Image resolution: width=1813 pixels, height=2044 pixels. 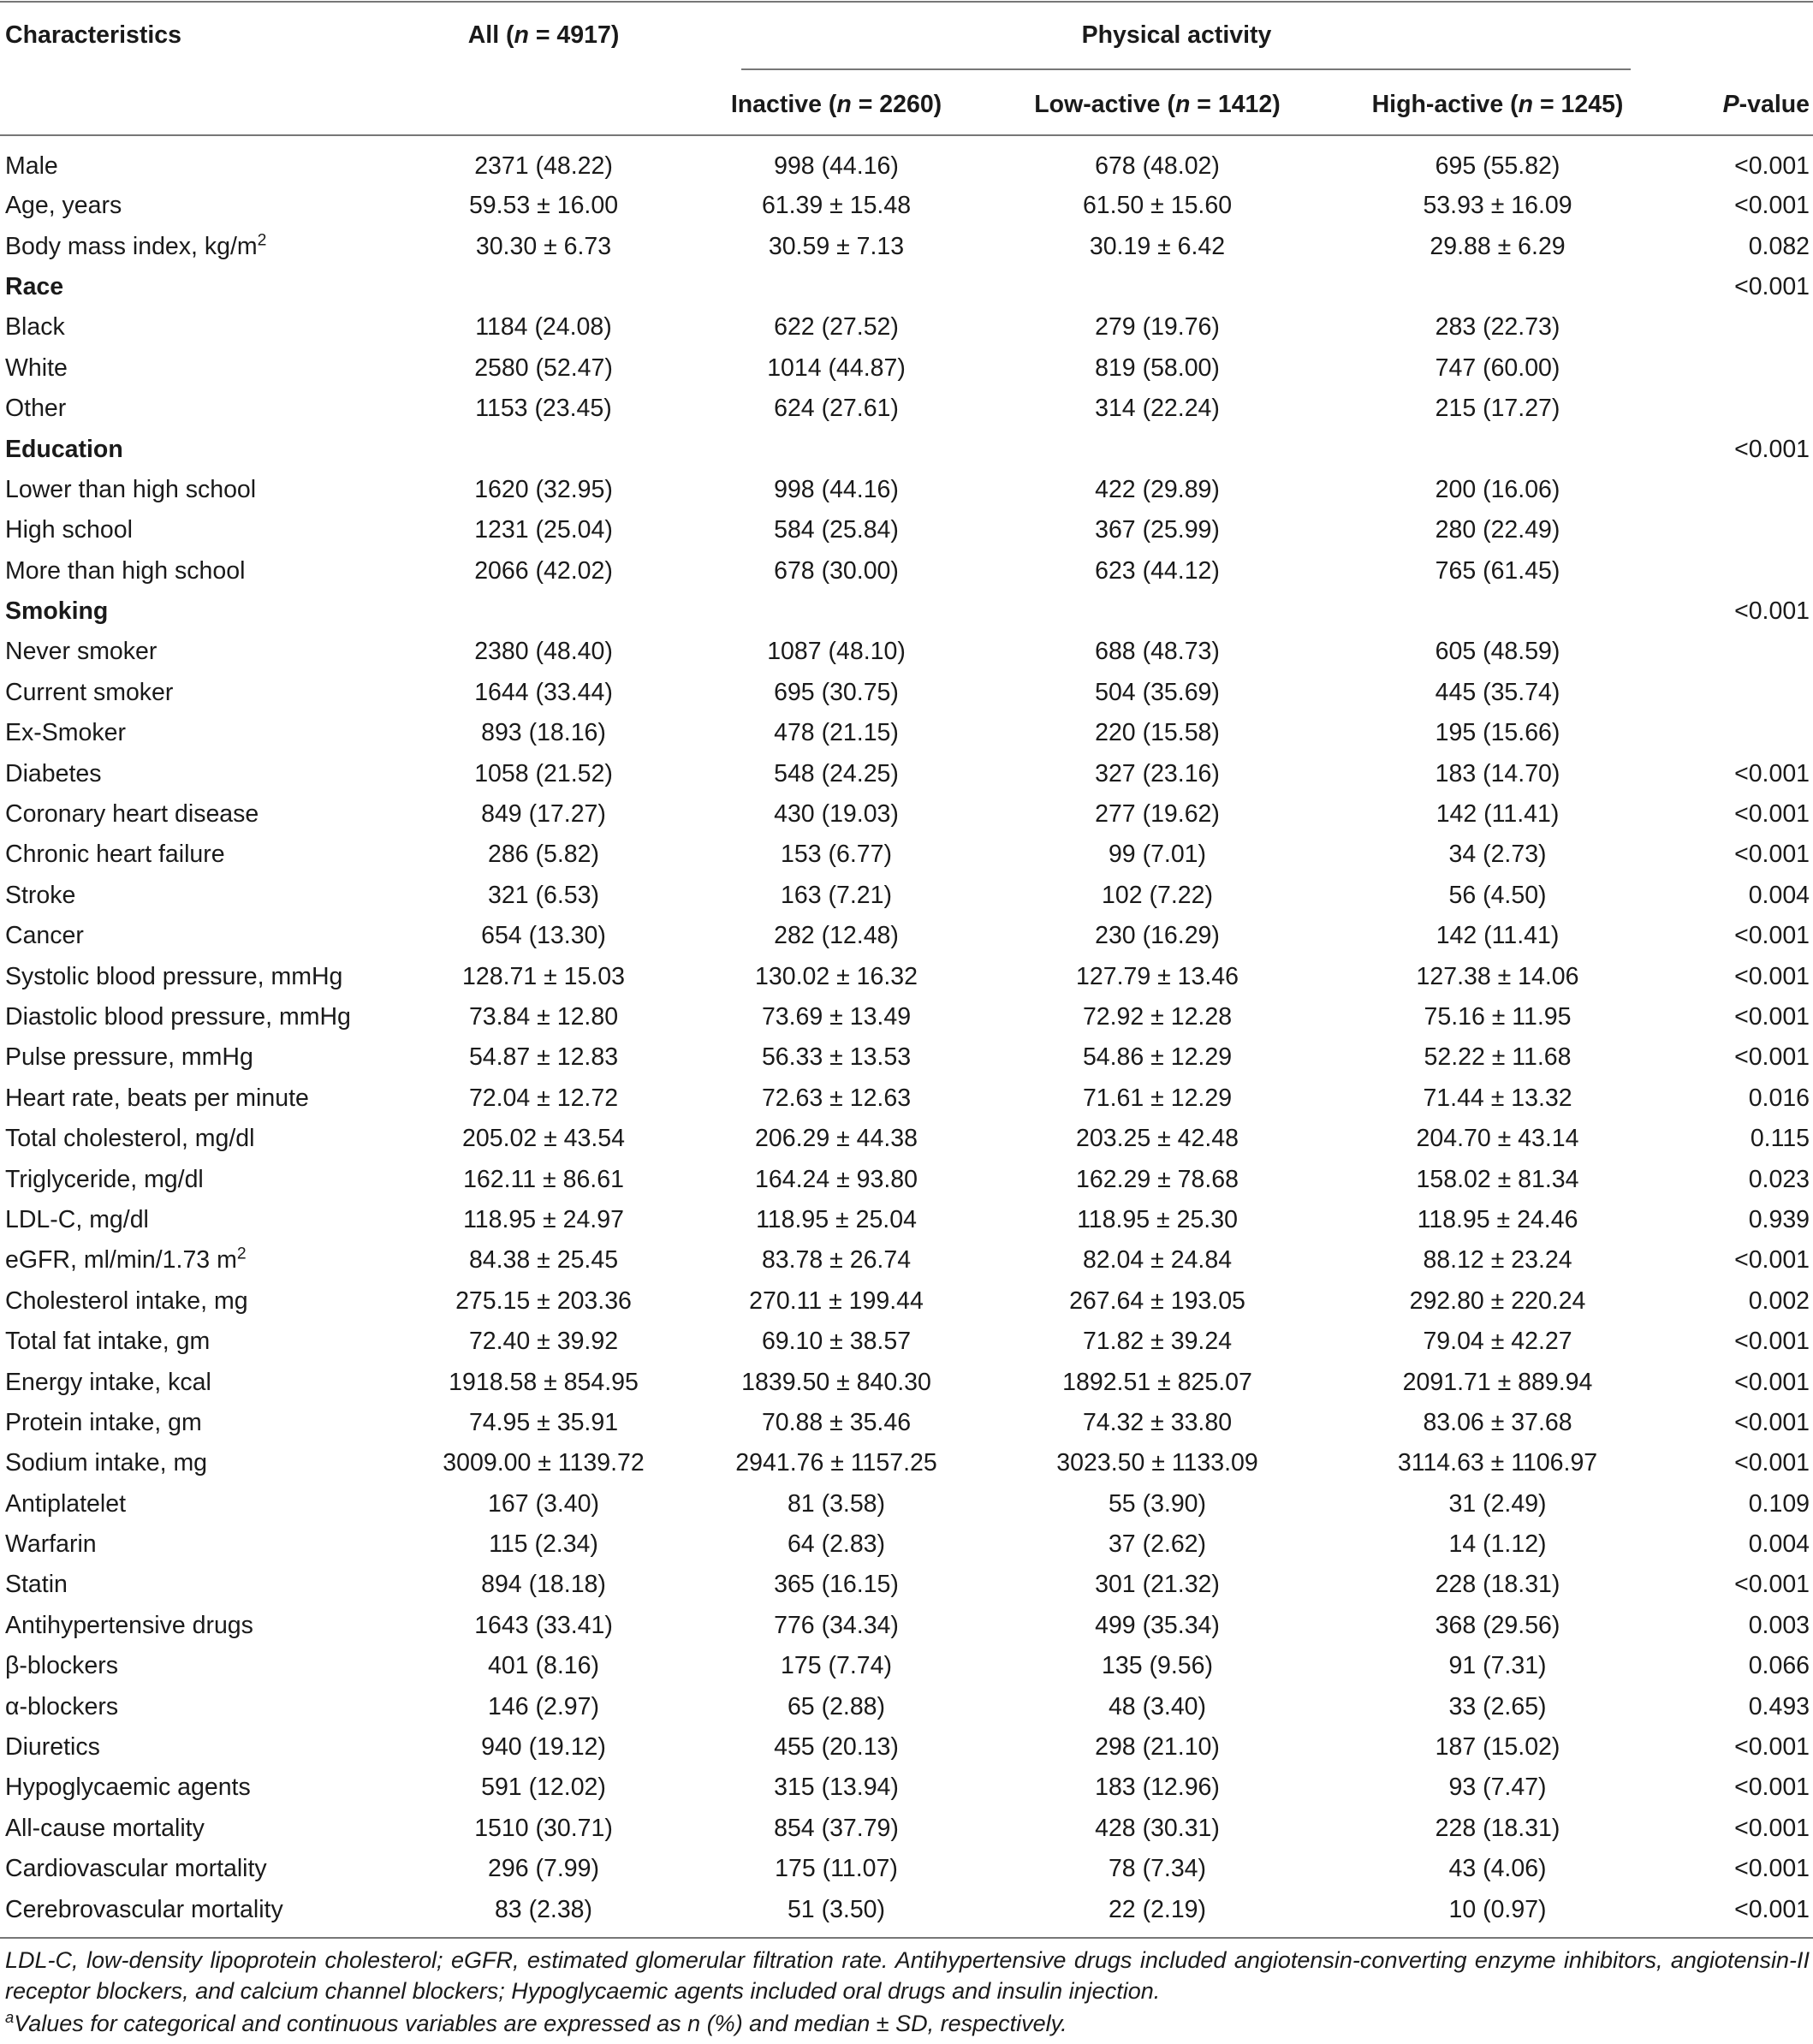 What do you see at coordinates (543, 1788) in the screenshot?
I see `cell-all: 591 (12.02)` at bounding box center [543, 1788].